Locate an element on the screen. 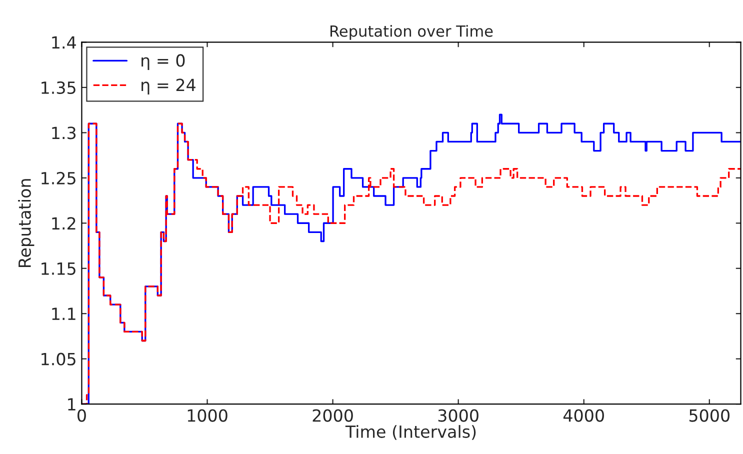 This screenshot has width=743, height=454. x-tick-label: 2000 is located at coordinates (332, 415).